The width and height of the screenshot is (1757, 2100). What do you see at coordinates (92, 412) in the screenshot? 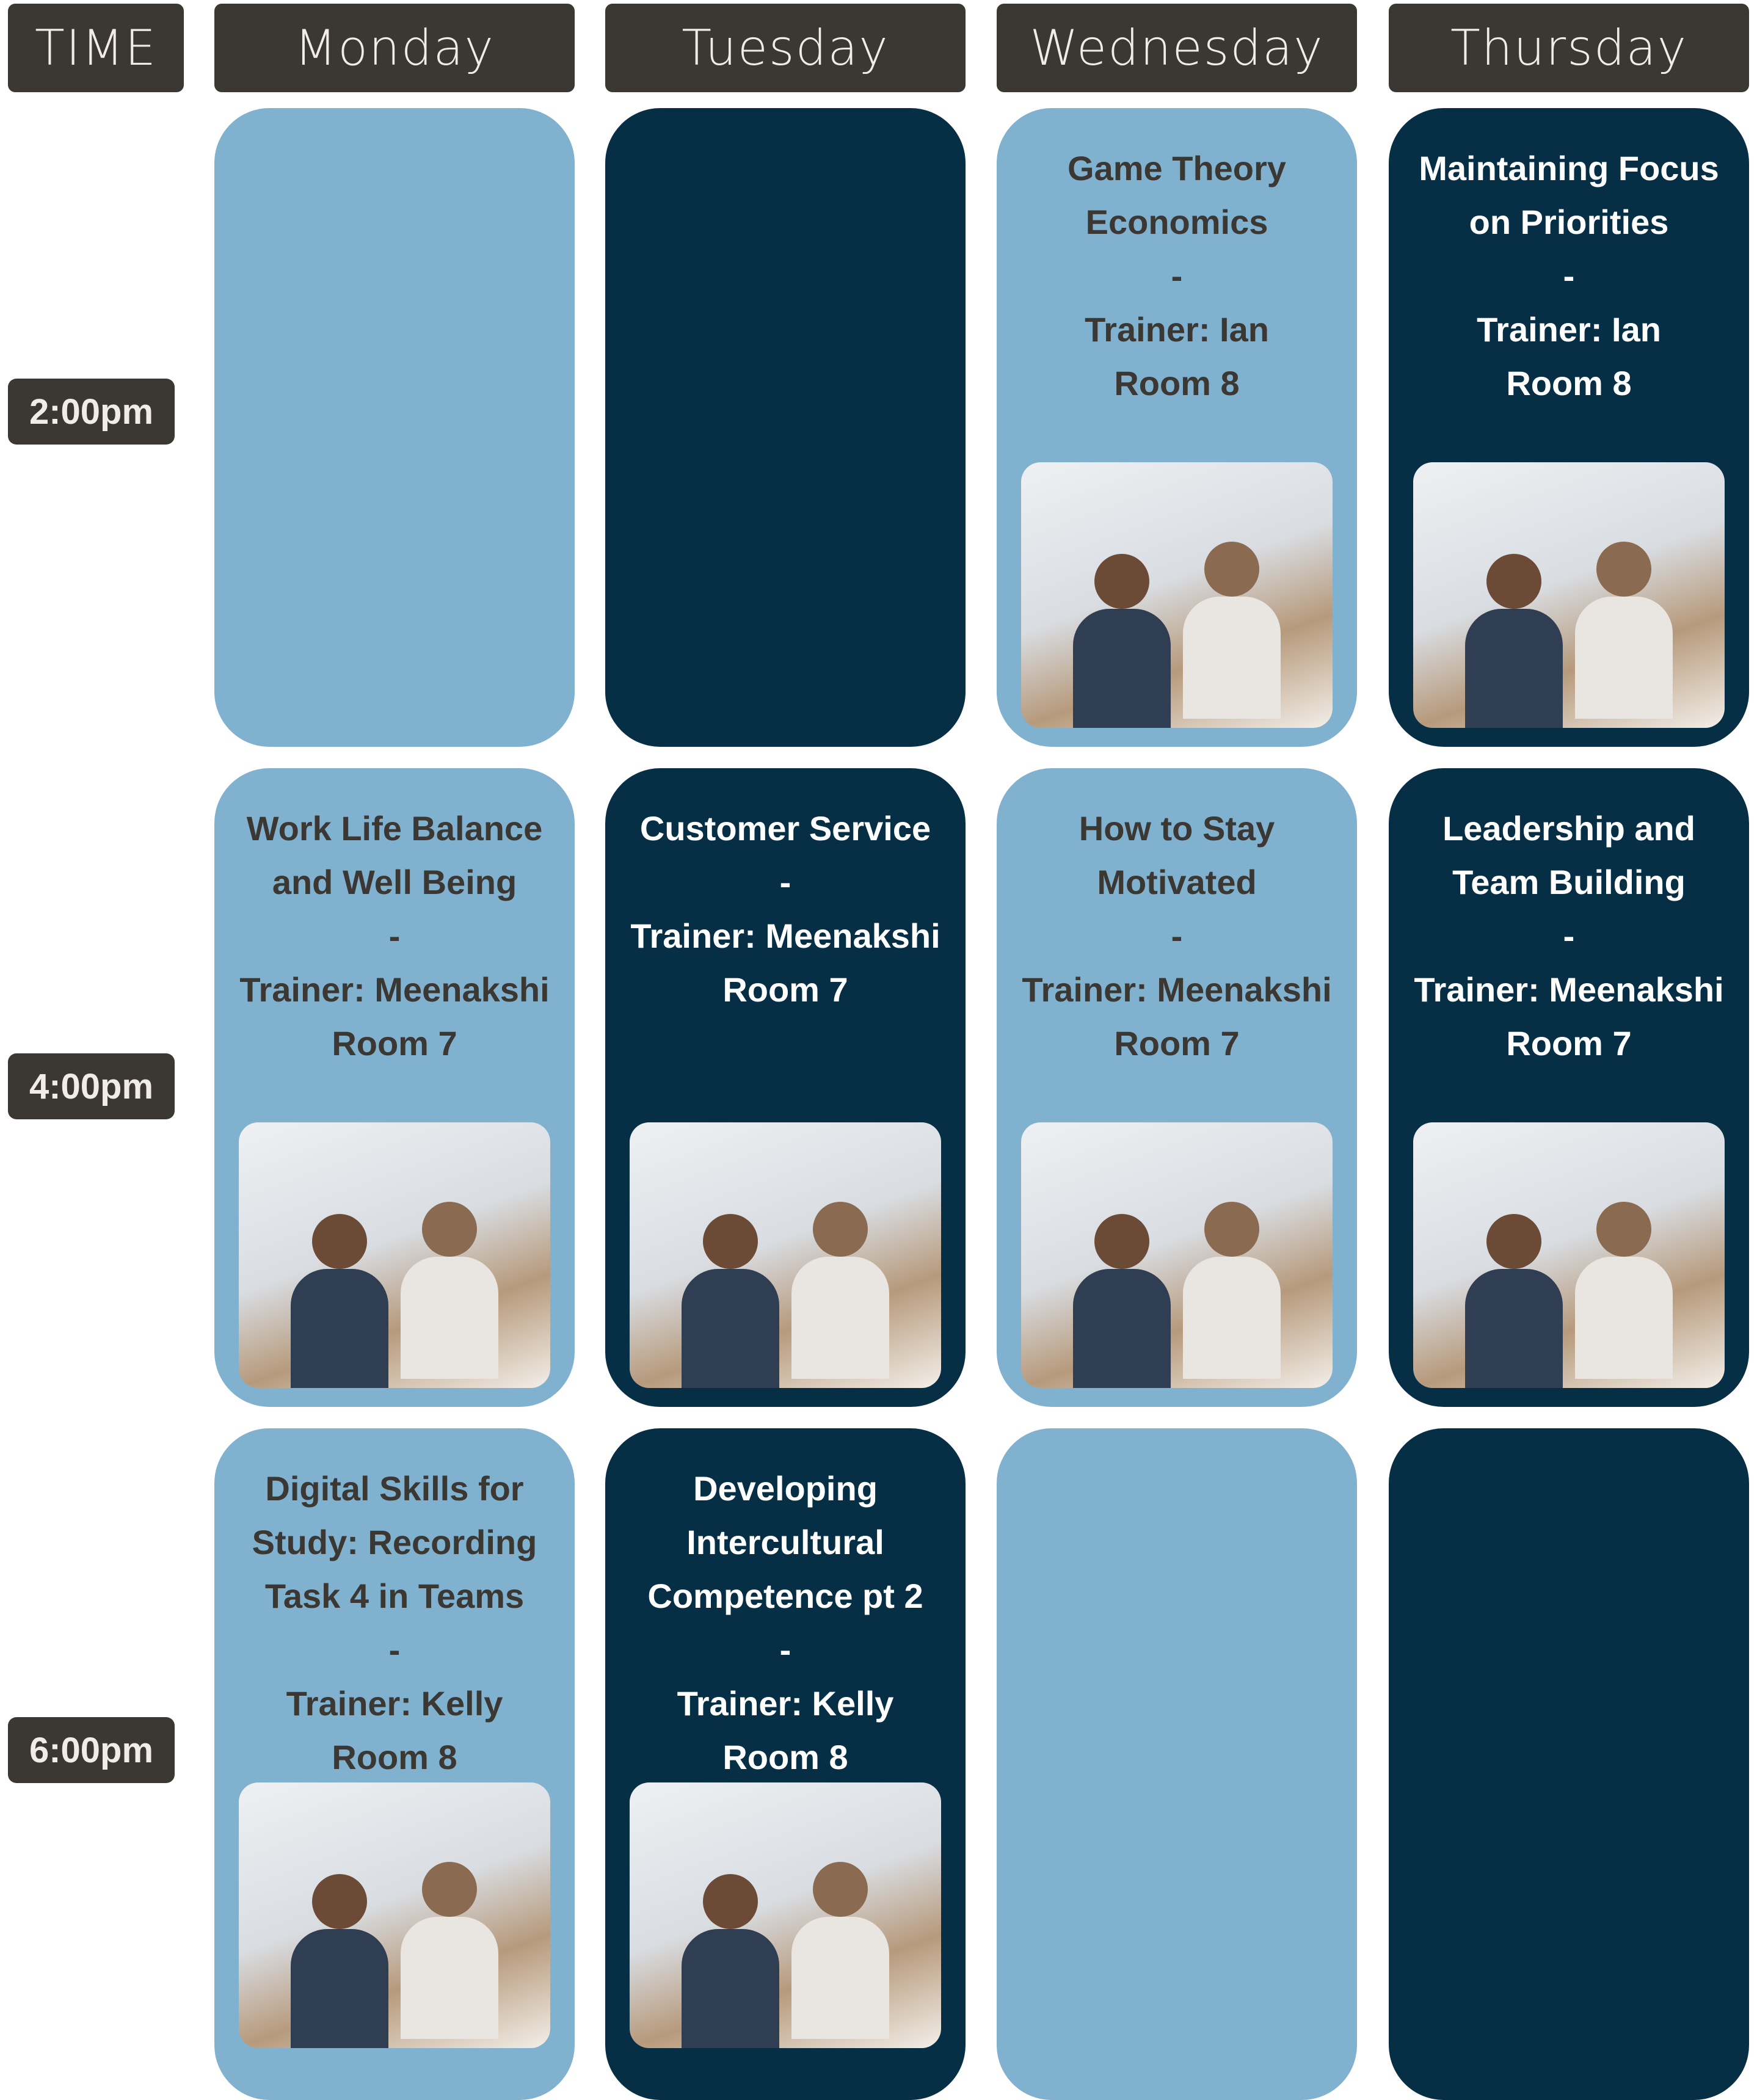
I see `time-label: 2:00pm` at bounding box center [92, 412].